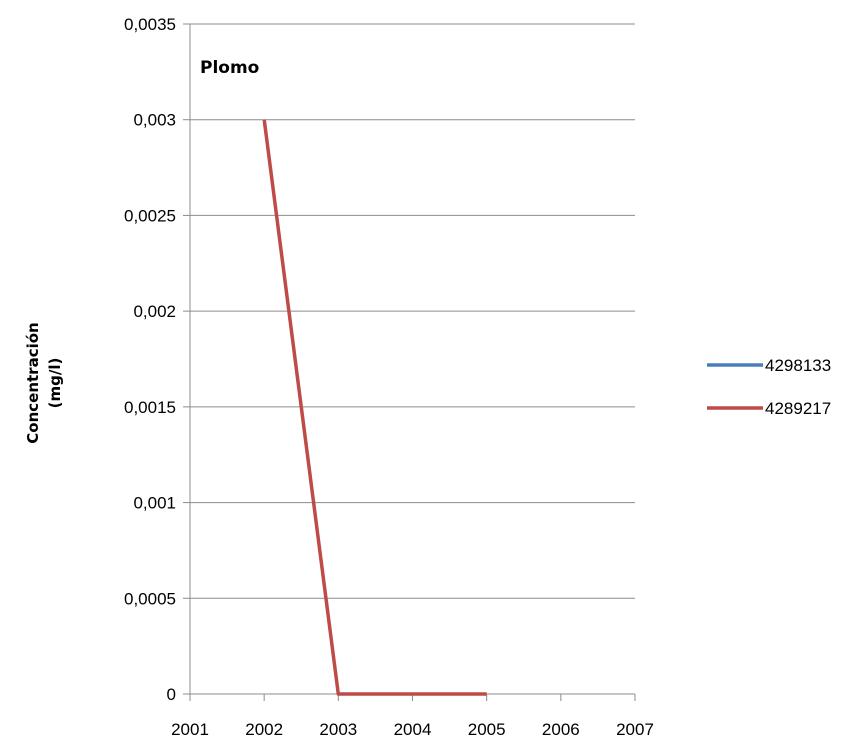 This screenshot has height=746, width=863. I want to click on y-tick-label: 0,0035, so click(150, 24).